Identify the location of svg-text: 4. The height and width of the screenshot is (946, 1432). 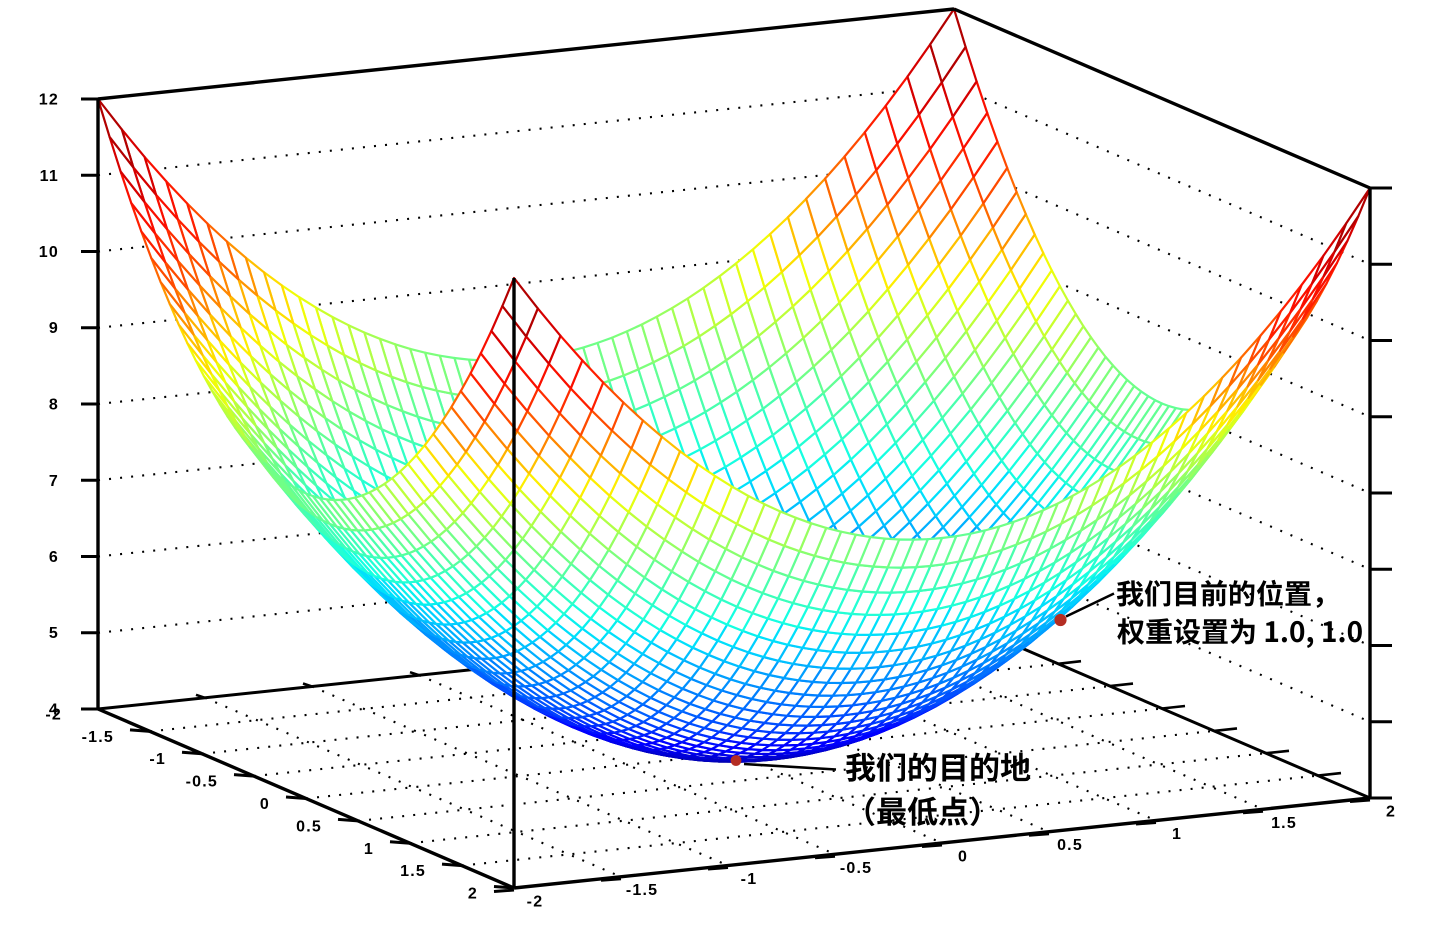
(54, 710).